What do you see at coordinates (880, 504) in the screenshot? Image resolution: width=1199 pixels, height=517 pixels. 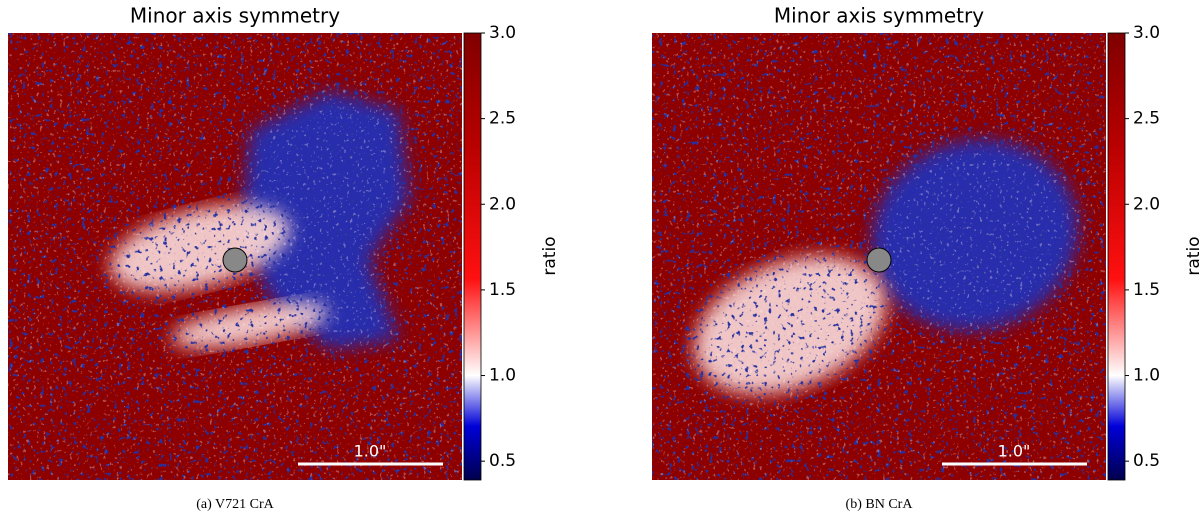 I see `caption: (b) BN CrA` at bounding box center [880, 504].